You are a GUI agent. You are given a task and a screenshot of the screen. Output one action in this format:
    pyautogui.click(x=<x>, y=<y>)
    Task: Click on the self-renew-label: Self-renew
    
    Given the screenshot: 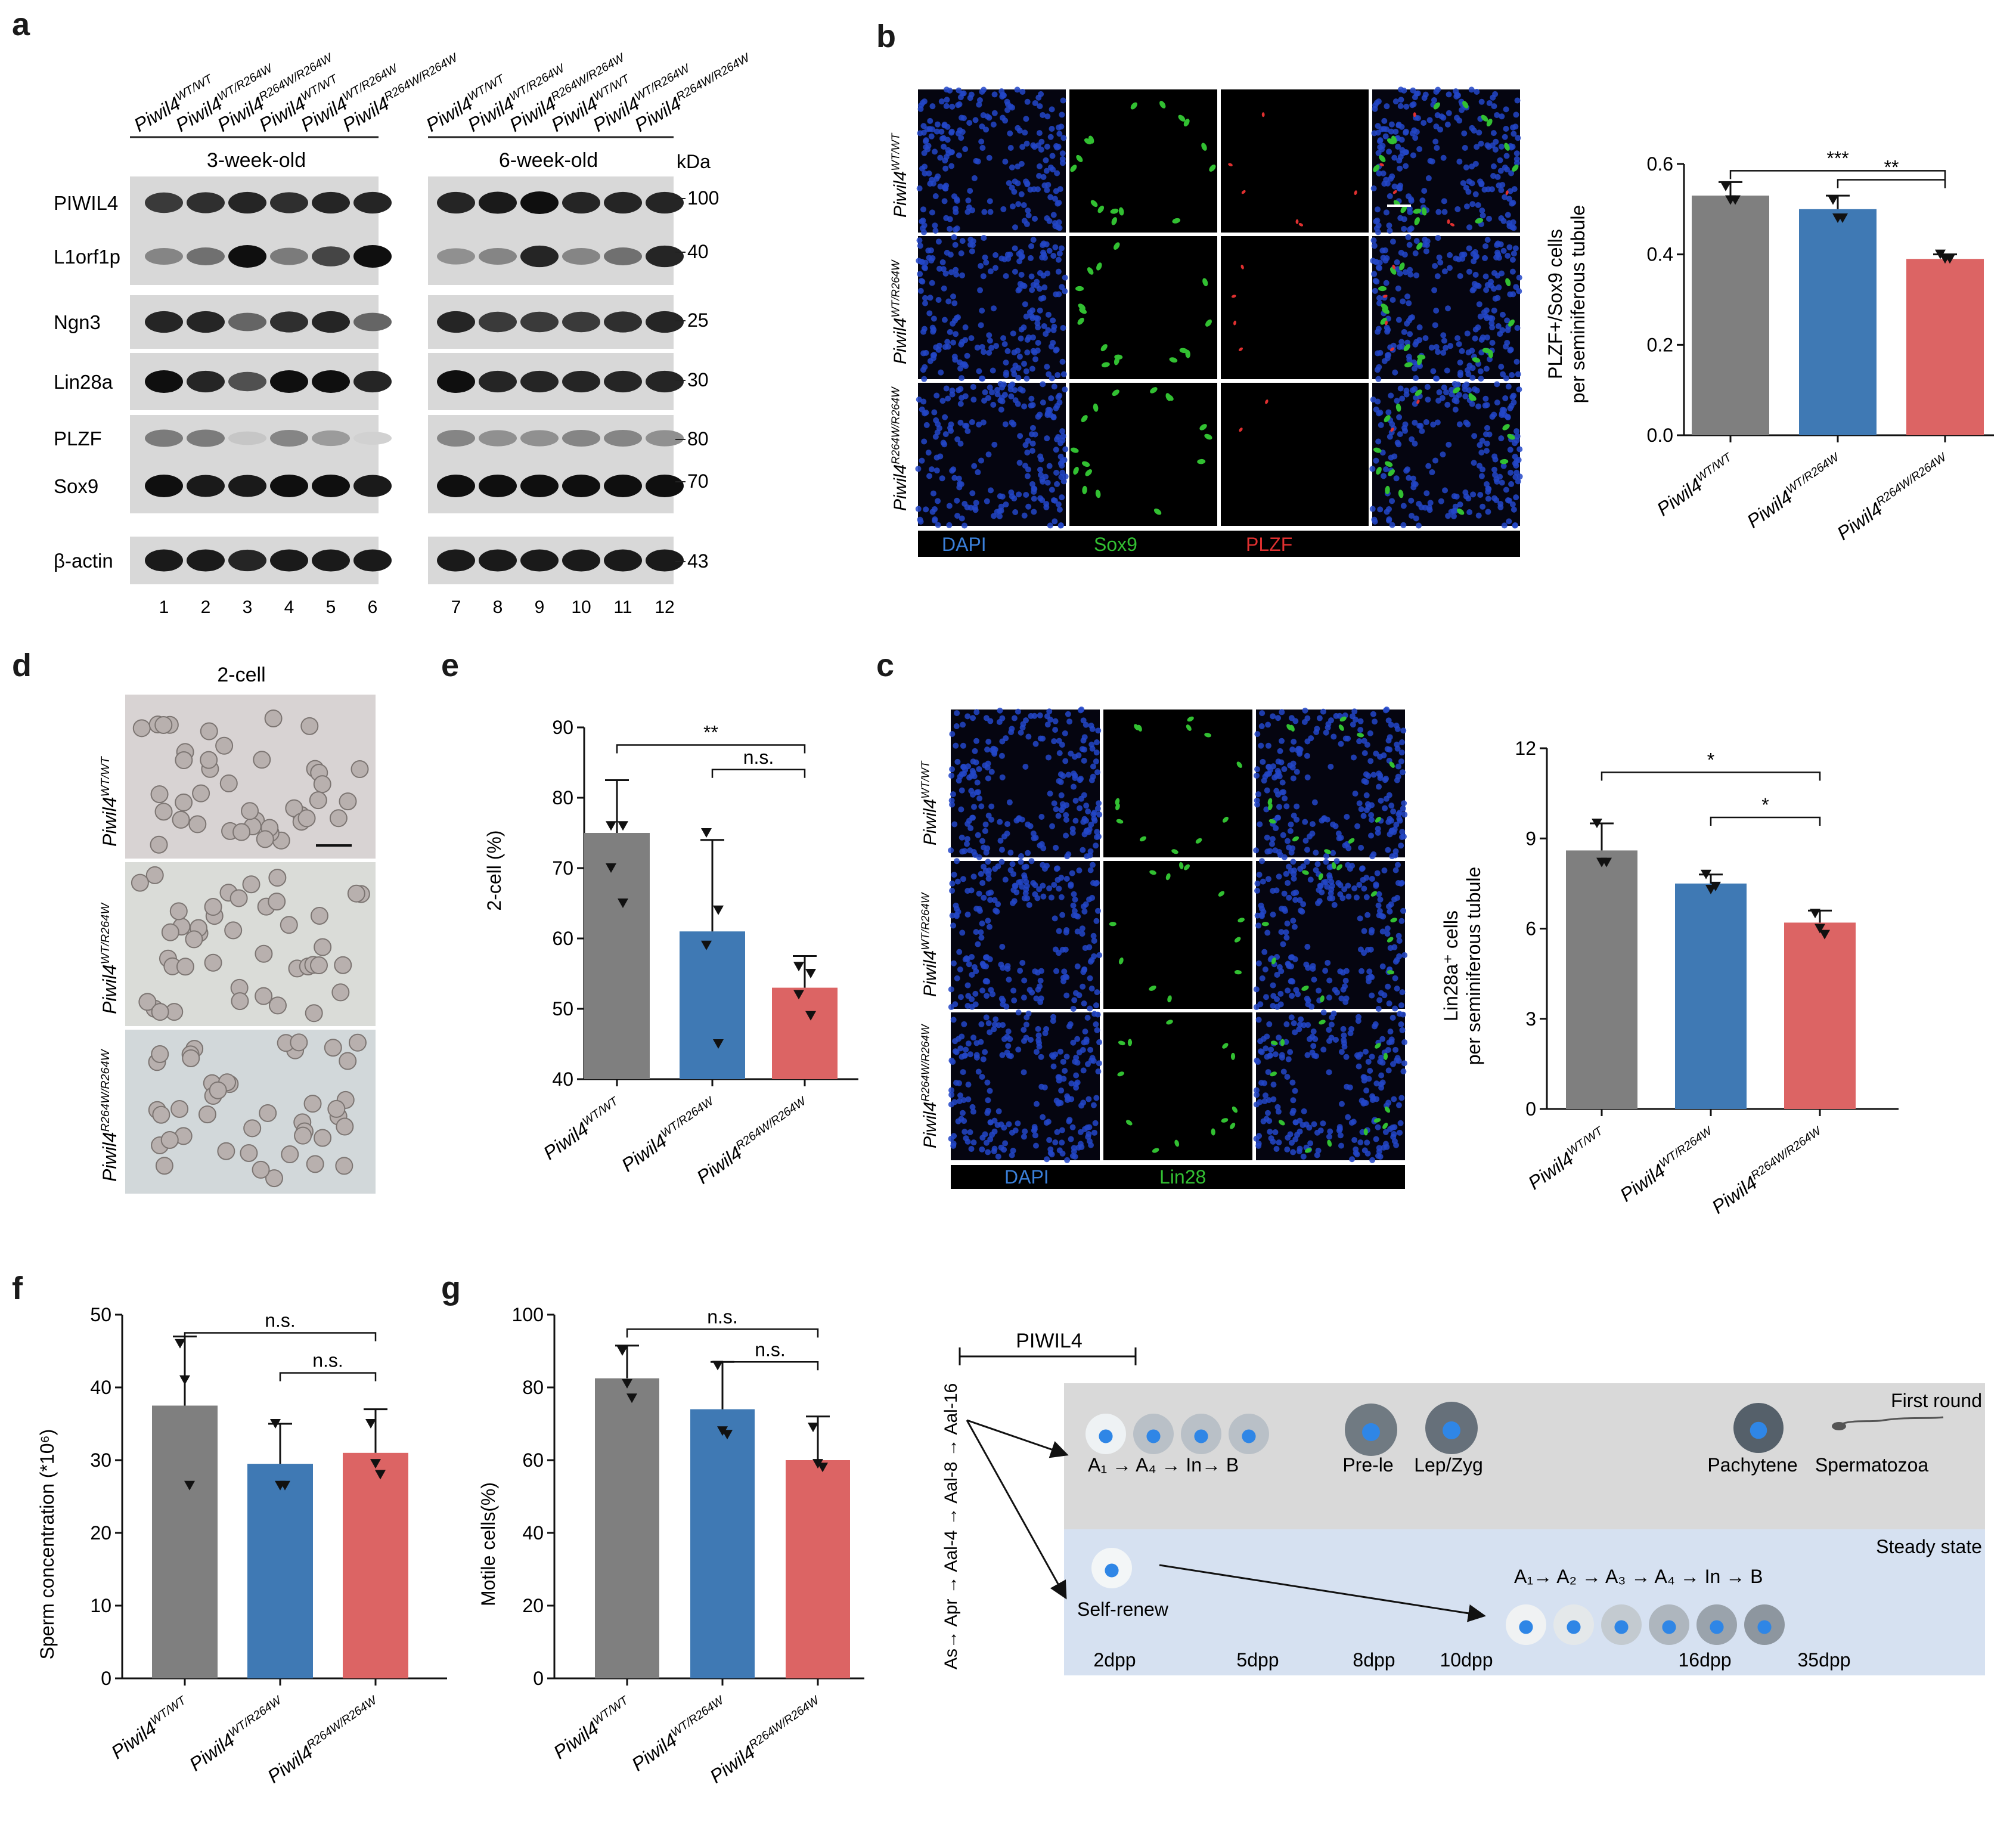 What is the action you would take?
    pyautogui.click(x=1123, y=1609)
    